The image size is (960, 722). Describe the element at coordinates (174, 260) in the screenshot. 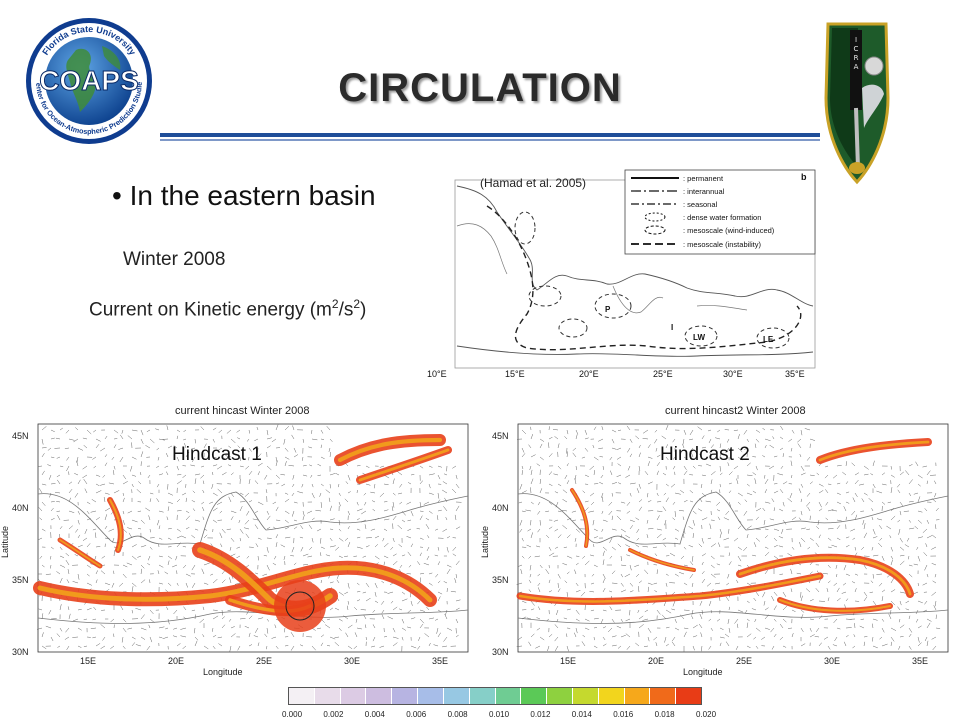

I see `season-label: Winter 2008` at that location.